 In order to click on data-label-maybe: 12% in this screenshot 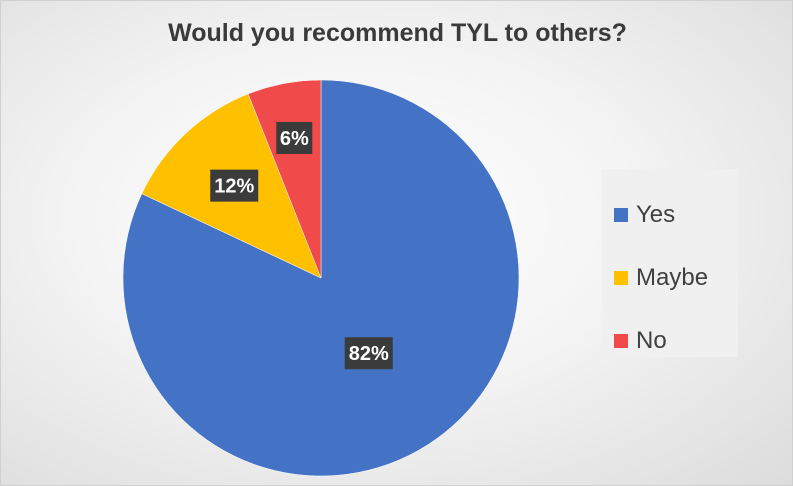, I will do `click(234, 185)`.